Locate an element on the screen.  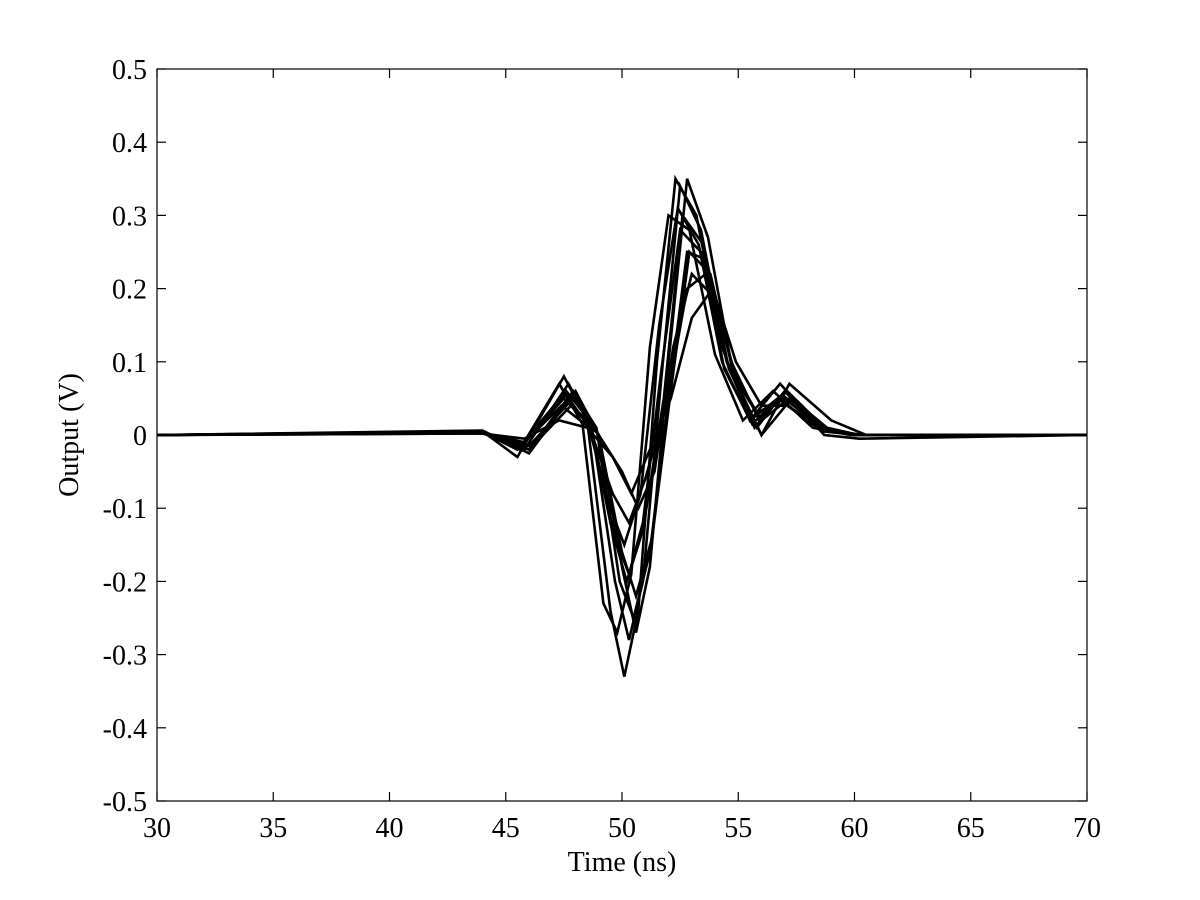
y-tick-label: 0.4 is located at coordinates (129, 143).